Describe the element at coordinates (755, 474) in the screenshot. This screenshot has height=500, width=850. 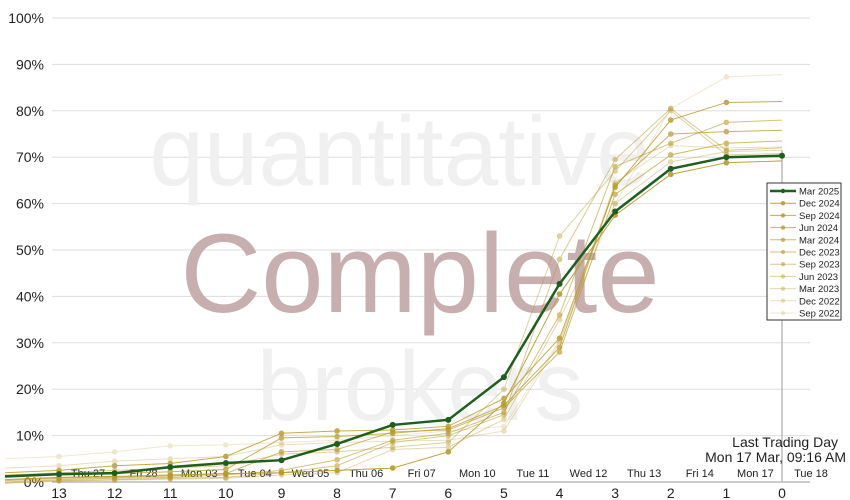
I see `date-label: Mon 17` at that location.